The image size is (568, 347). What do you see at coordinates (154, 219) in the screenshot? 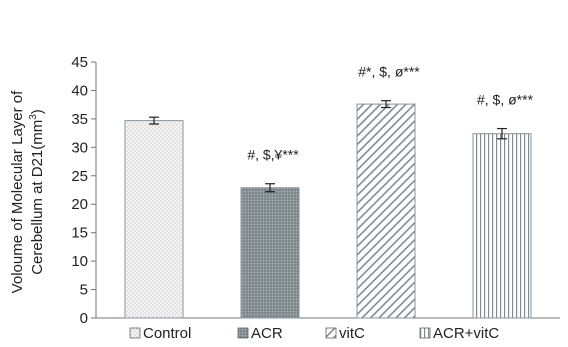
I see `bar-control` at bounding box center [154, 219].